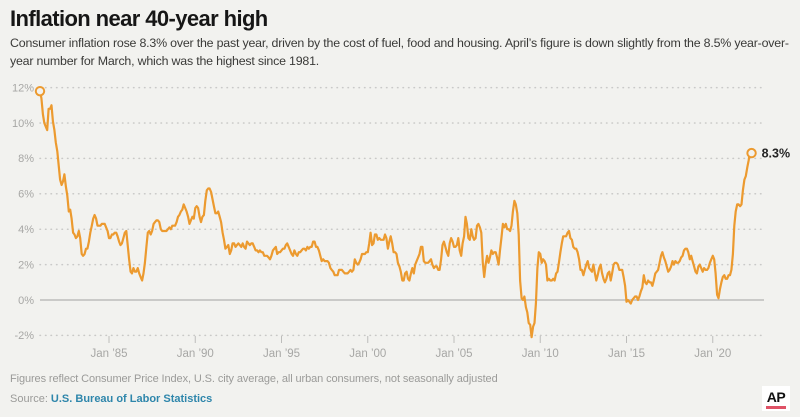 This screenshot has width=800, height=417. I want to click on x-axis-label: Jan ’10, so click(540, 354).